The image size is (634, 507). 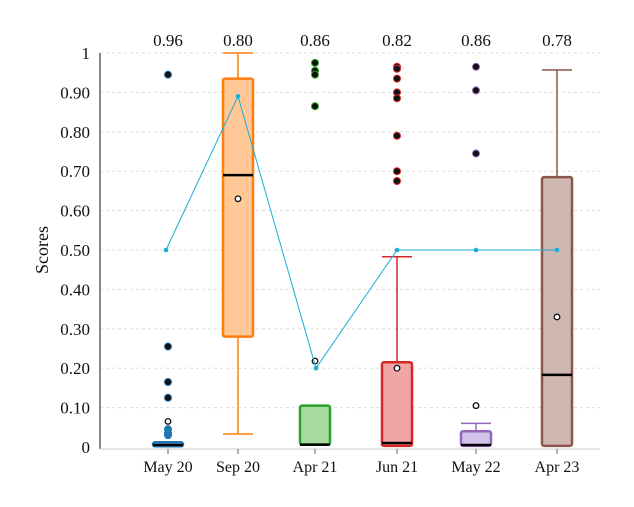 I want to click on y-axis-label: Scores, so click(x=42, y=250).